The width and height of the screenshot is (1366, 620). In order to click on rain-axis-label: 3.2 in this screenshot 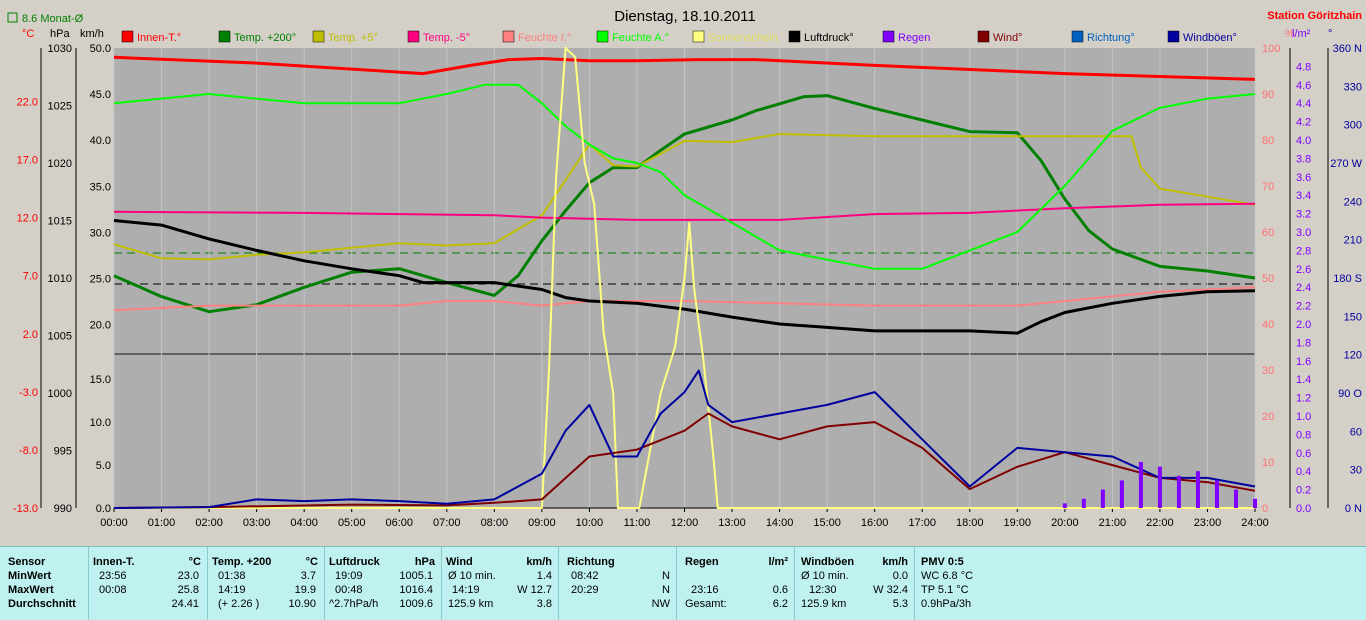, I will do `click(1303, 215)`.